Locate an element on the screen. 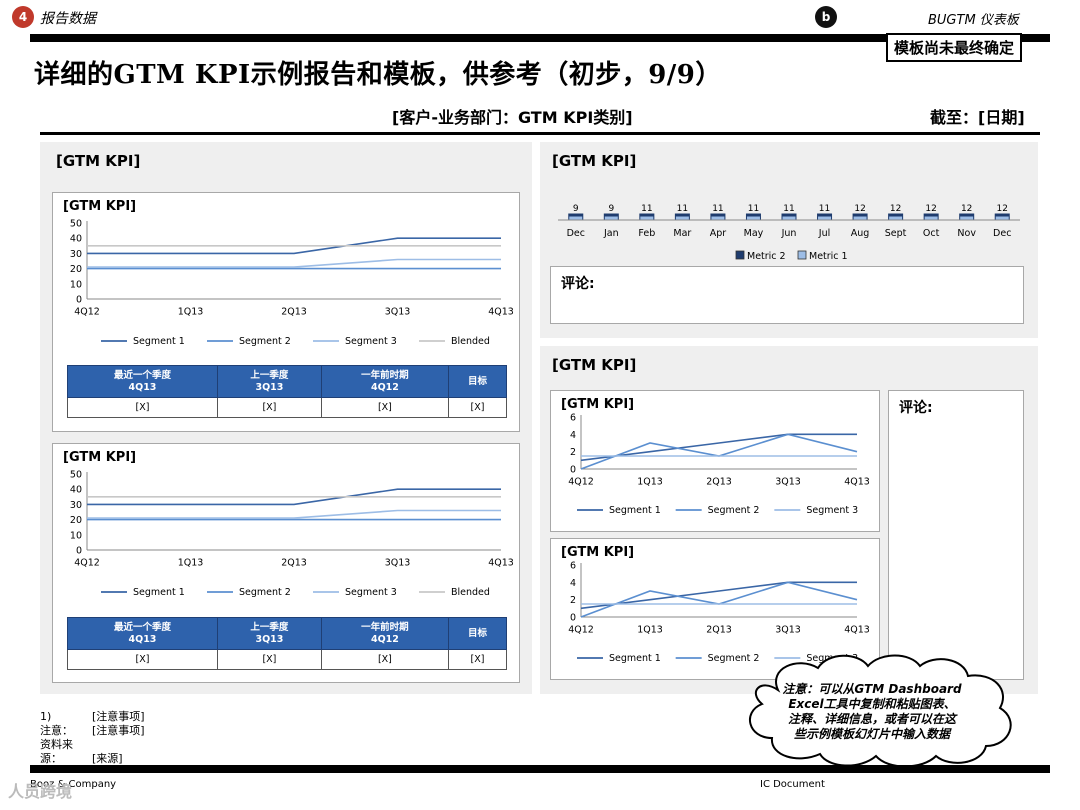 The image size is (1080, 810). right-bottom-panel-title: [GTM KPI] is located at coordinates (594, 365).